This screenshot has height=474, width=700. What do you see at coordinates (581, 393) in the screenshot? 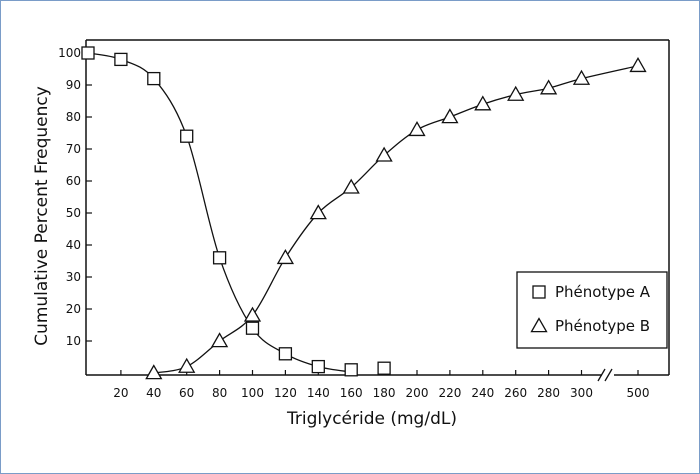
I see `x-tick-label: 300` at bounding box center [581, 393].